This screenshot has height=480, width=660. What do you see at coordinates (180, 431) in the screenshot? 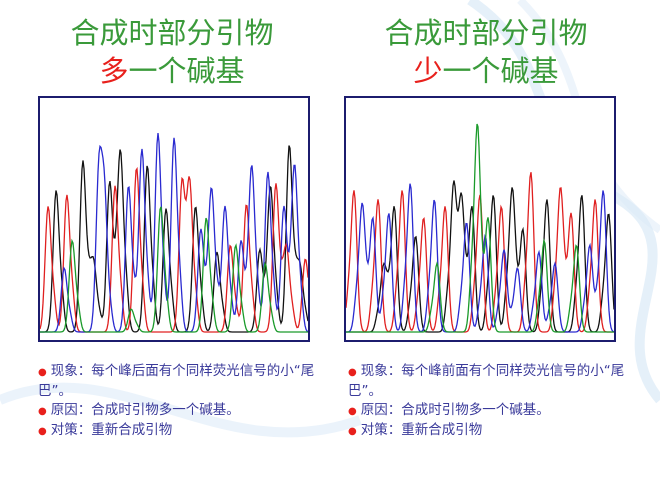
I see `left-note-item: ● 对策：重新合成引物` at bounding box center [180, 431].